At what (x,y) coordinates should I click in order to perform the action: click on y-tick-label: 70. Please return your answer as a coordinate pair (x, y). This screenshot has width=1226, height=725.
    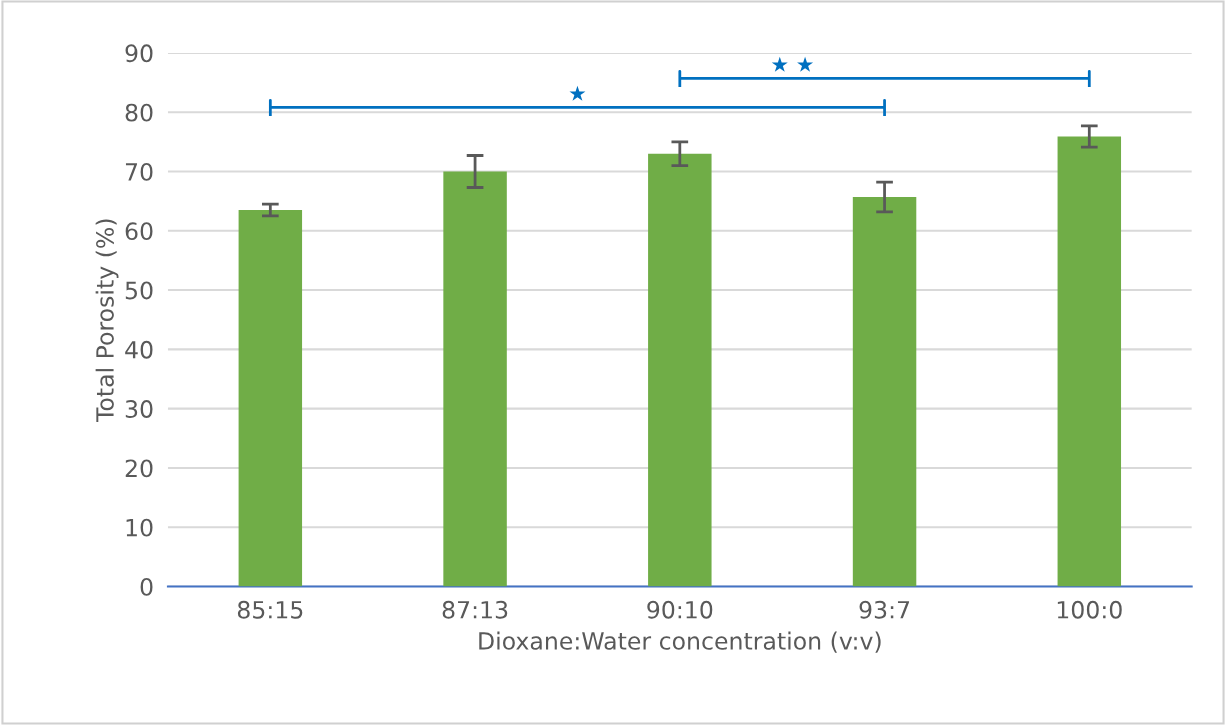
    Looking at the image, I should click on (139, 171).